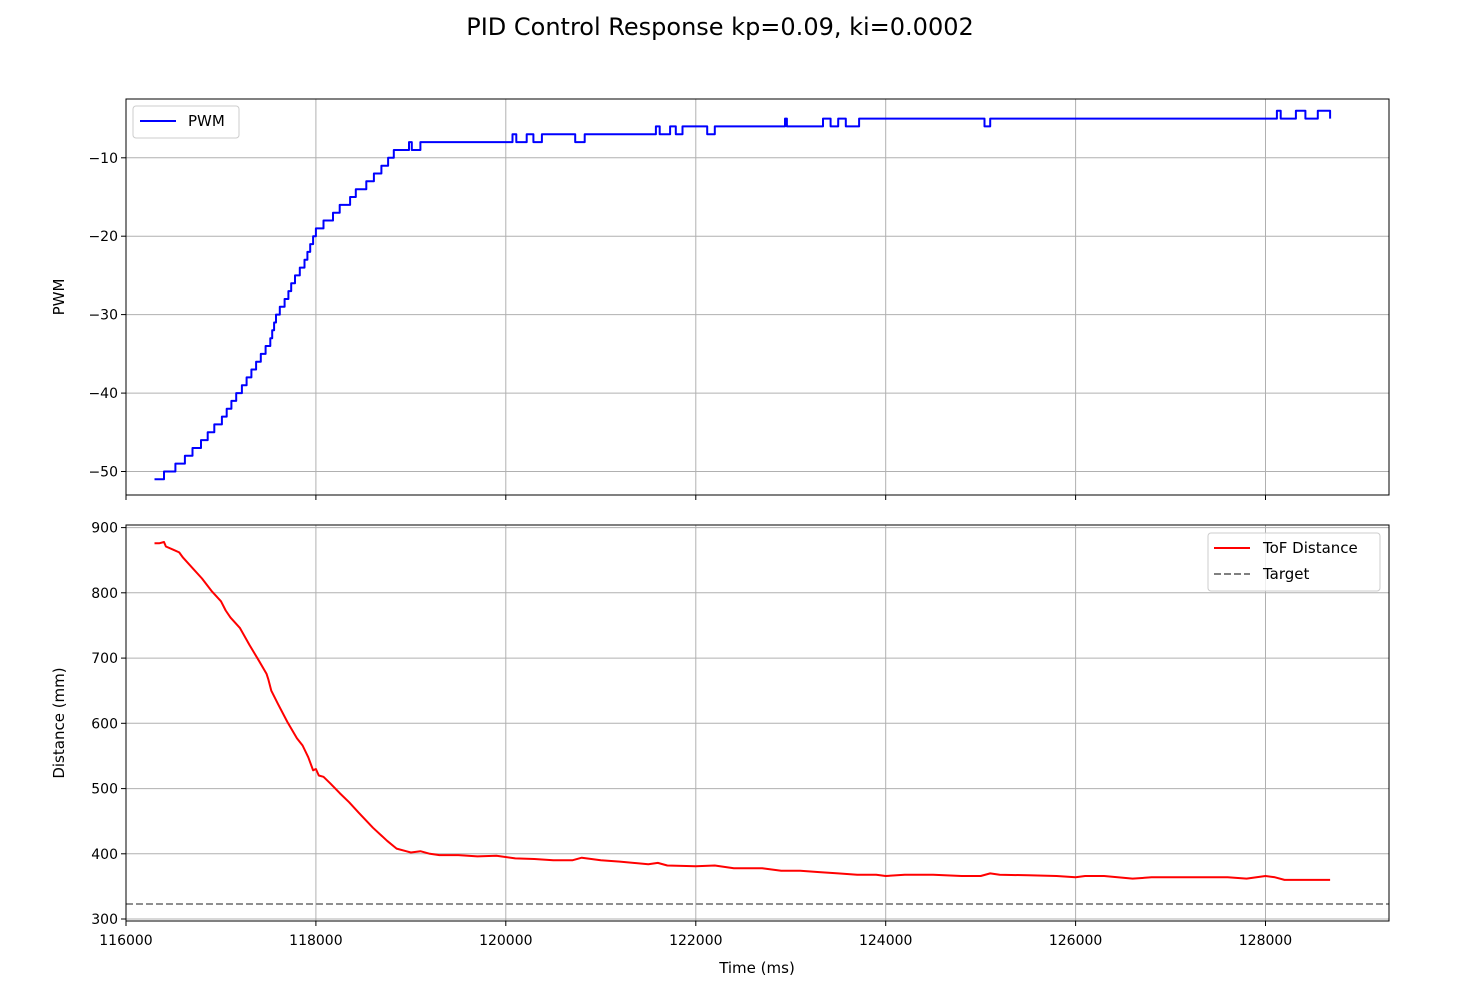  Describe the element at coordinates (695, 941) in the screenshot. I see `distance-x-tick-label: 122000` at that location.